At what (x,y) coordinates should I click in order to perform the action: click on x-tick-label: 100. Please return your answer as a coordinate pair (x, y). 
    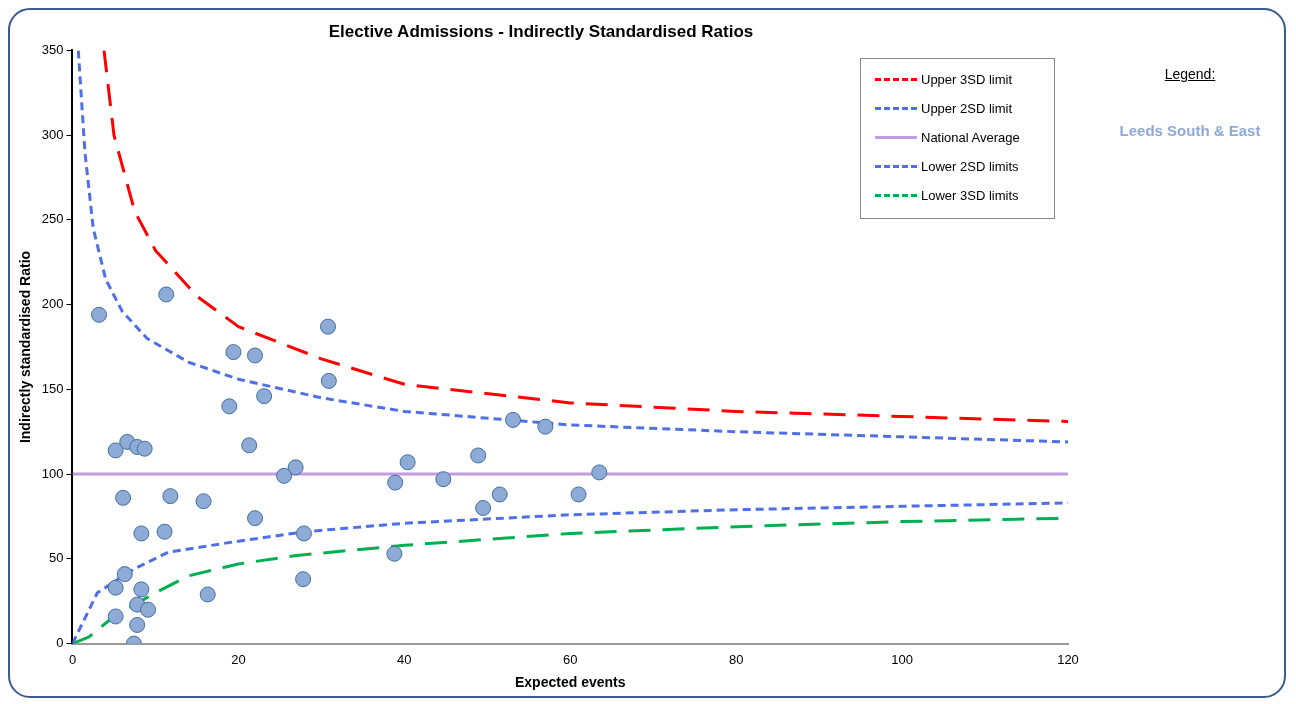
    Looking at the image, I should click on (902, 659).